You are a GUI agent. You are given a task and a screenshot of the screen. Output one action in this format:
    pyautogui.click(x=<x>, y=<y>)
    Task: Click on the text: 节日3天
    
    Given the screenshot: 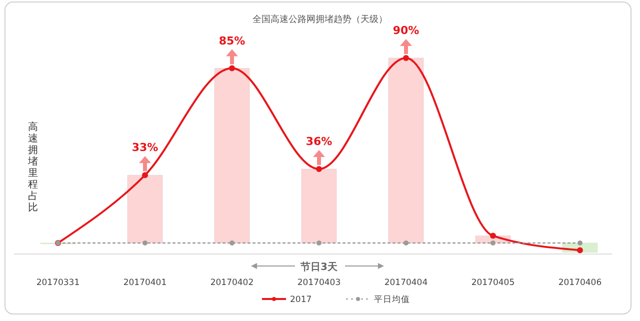 What is the action you would take?
    pyautogui.click(x=319, y=267)
    